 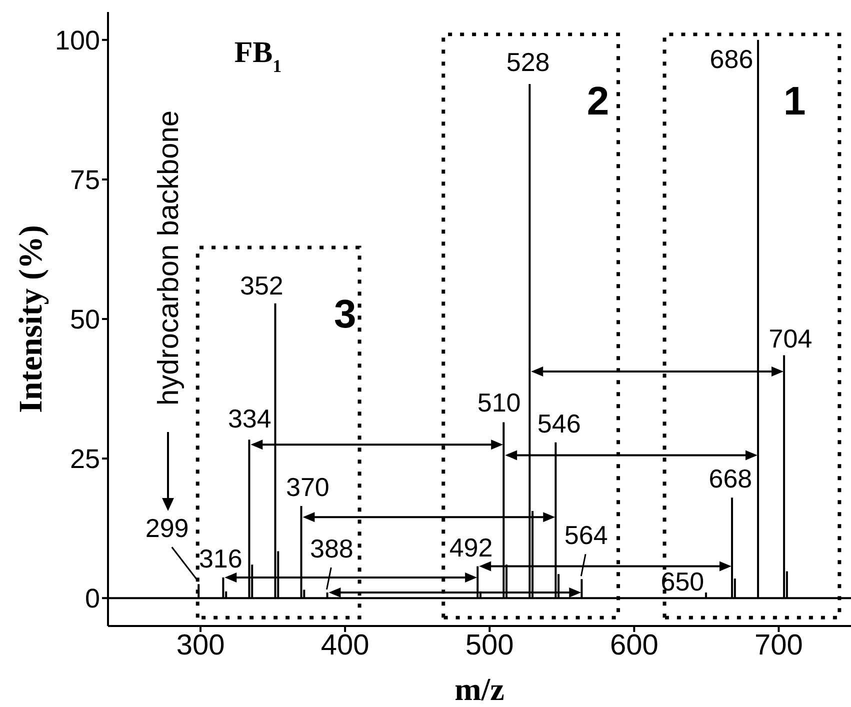 What do you see at coordinates (598, 101) in the screenshot?
I see `annotation: 2` at bounding box center [598, 101].